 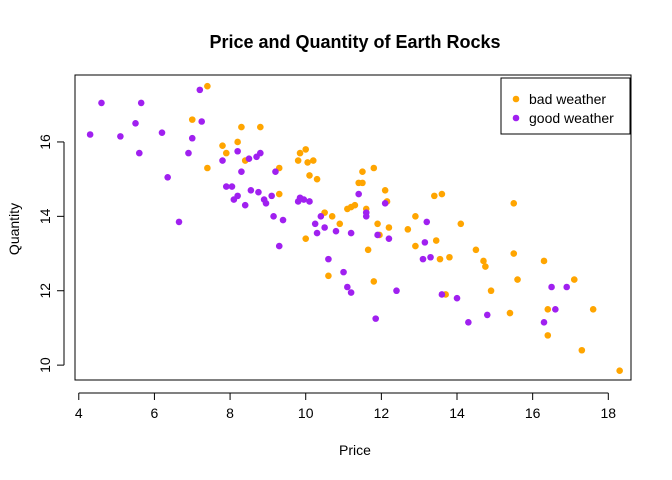 I want to click on y-tick-label: 14, so click(x=45, y=216).